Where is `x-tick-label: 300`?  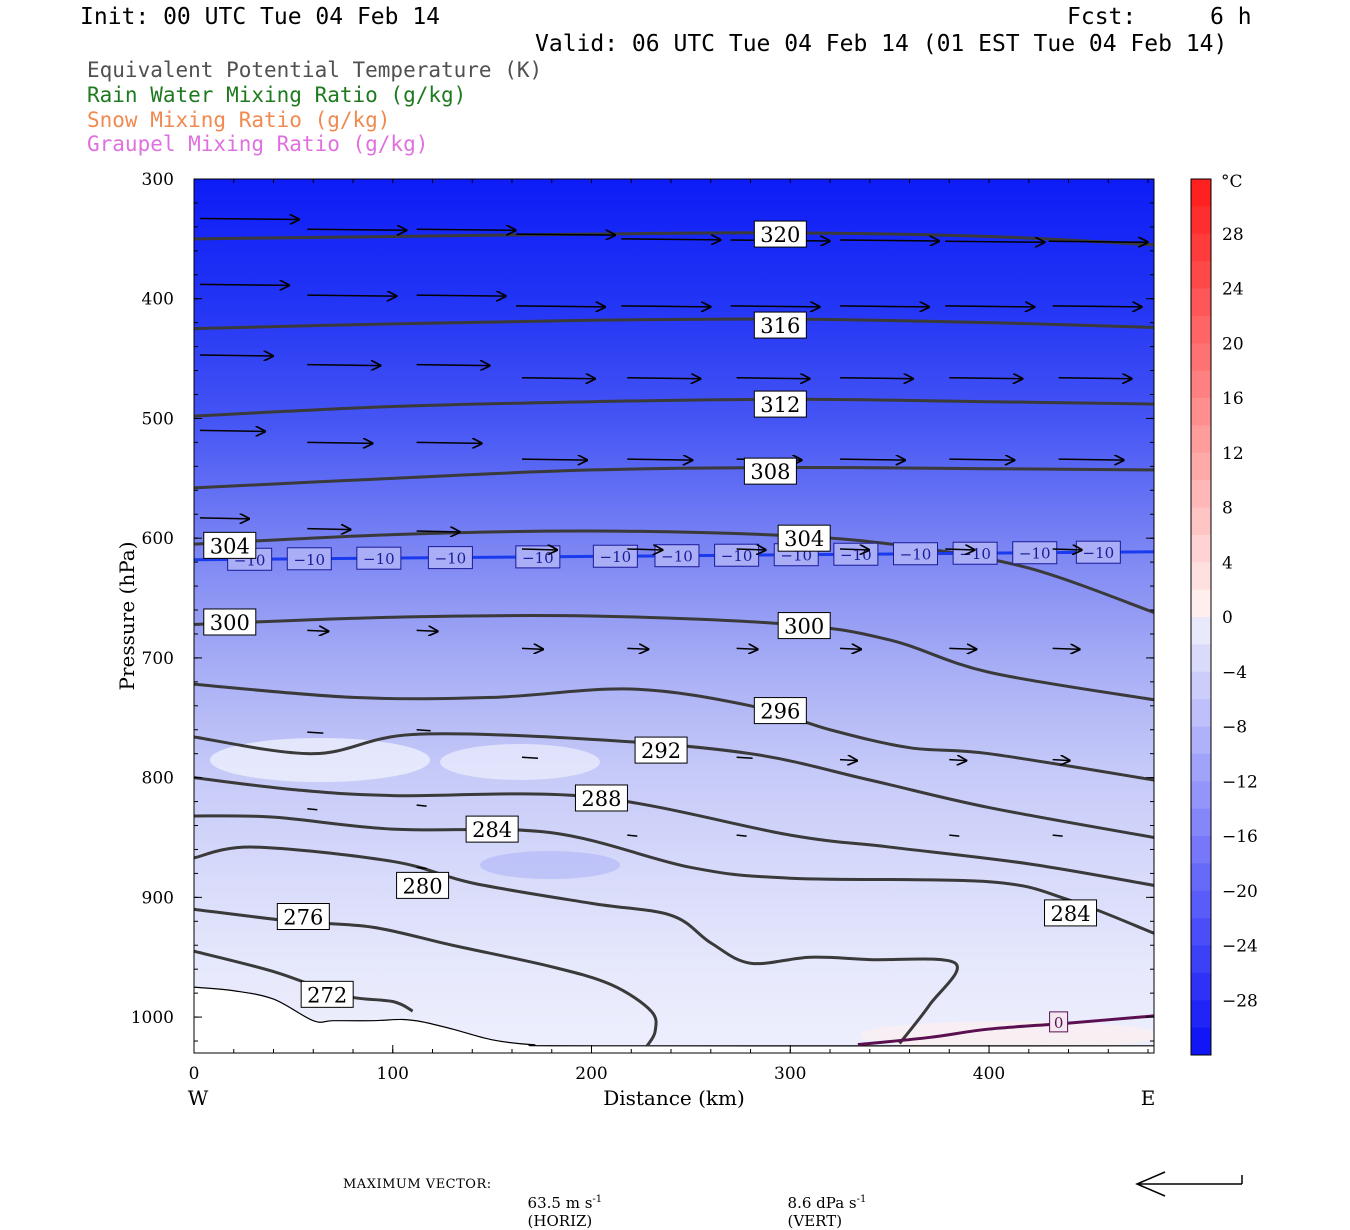 x-tick-label: 300 is located at coordinates (790, 1074).